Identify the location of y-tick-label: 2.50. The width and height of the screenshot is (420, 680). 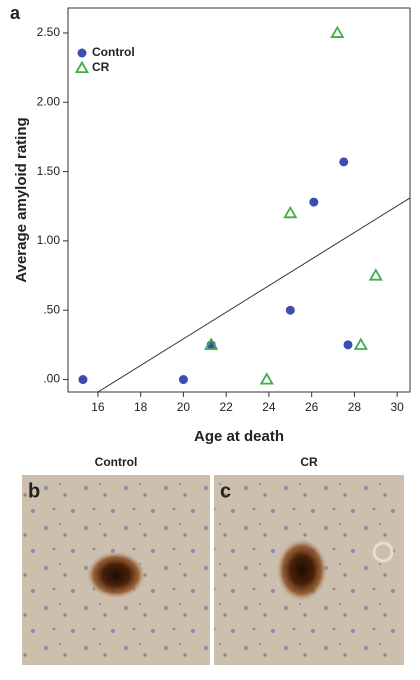
(49, 32).